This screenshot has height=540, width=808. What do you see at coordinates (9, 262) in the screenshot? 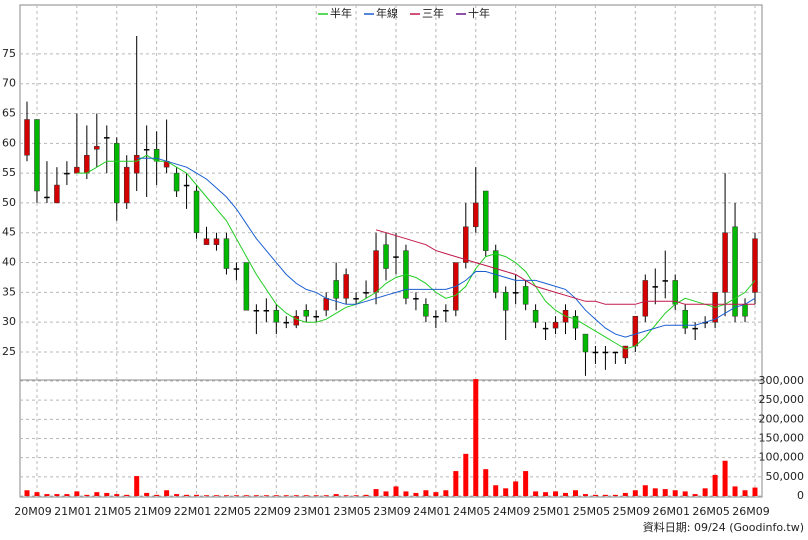
I see `y-tick-label: 40` at bounding box center [9, 262].